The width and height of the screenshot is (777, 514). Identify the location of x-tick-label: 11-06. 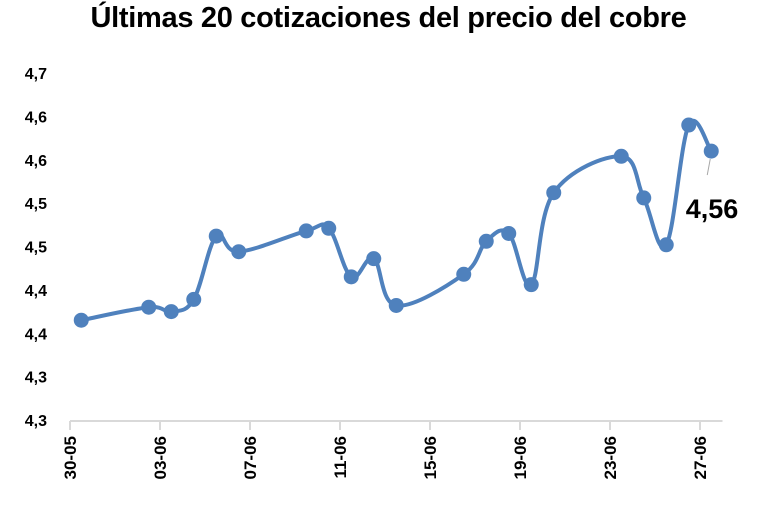
(340, 457).